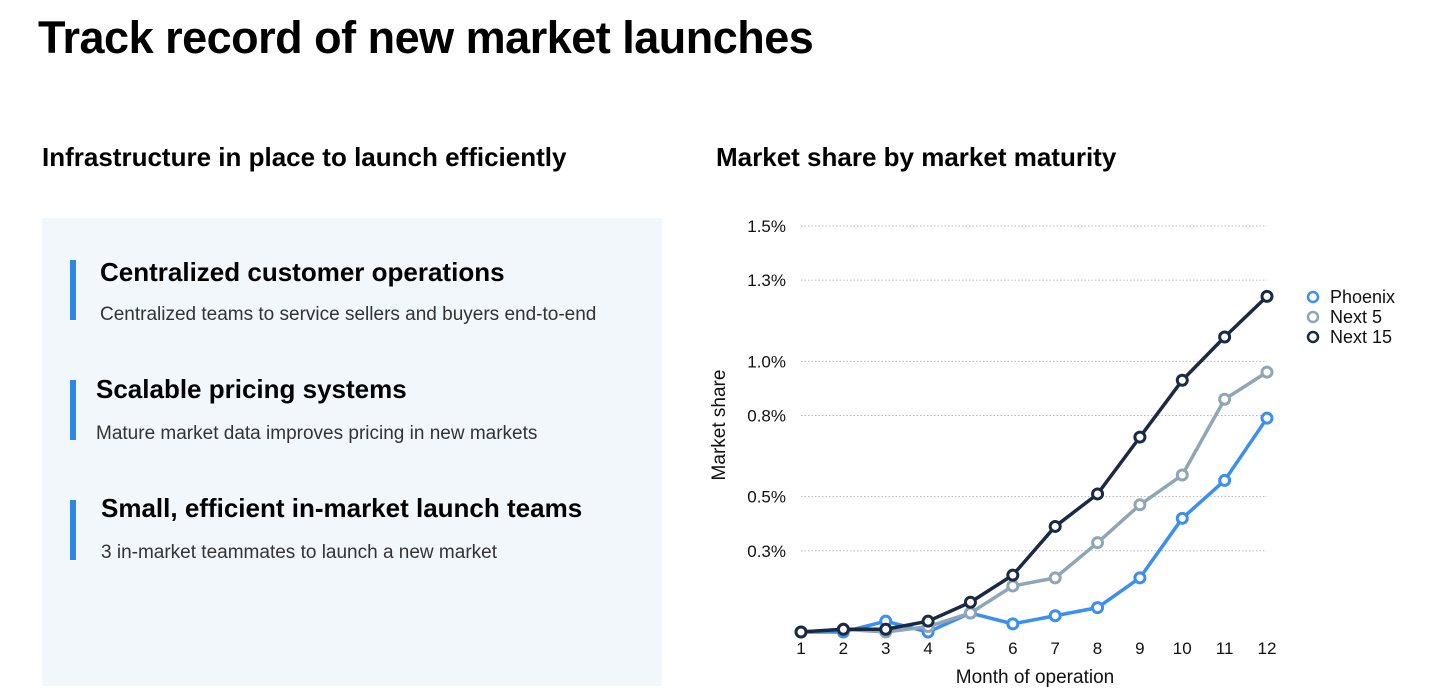  I want to click on x-tick-label: 8, so click(1097, 648).